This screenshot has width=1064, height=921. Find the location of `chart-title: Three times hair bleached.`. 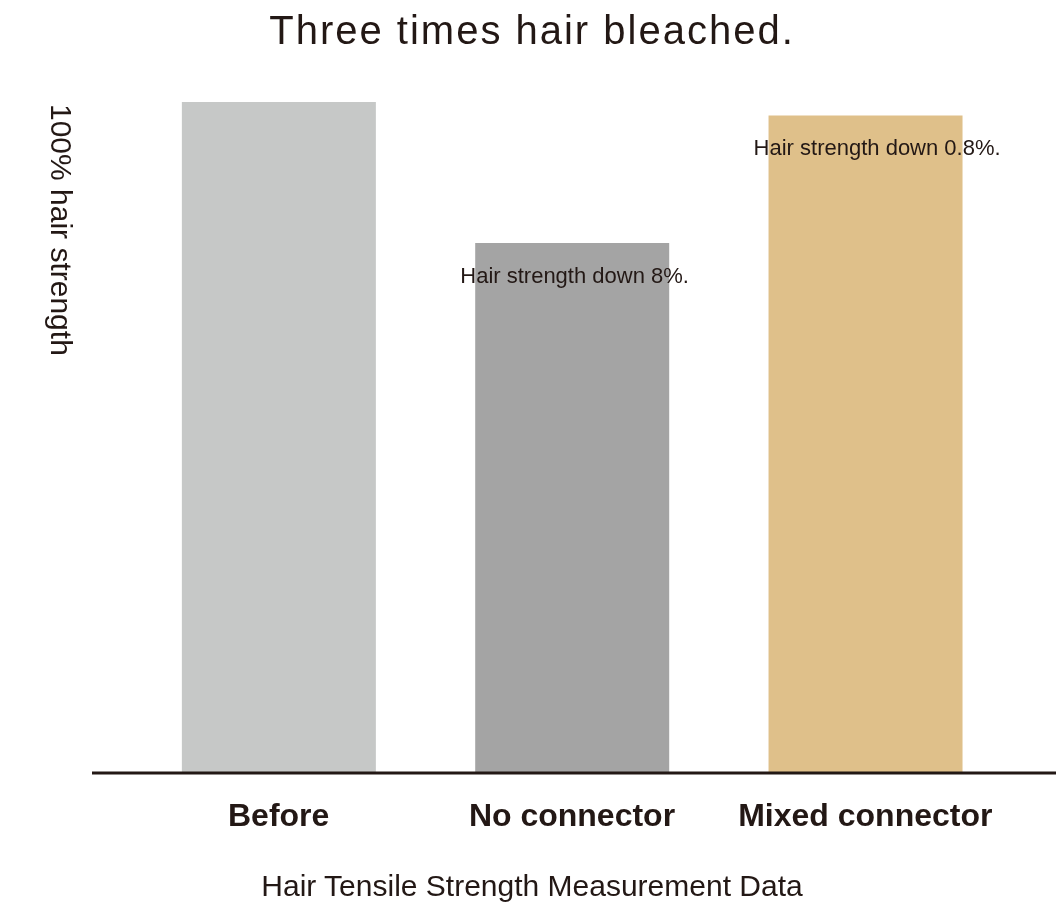

chart-title: Three times hair bleached. is located at coordinates (532, 30).